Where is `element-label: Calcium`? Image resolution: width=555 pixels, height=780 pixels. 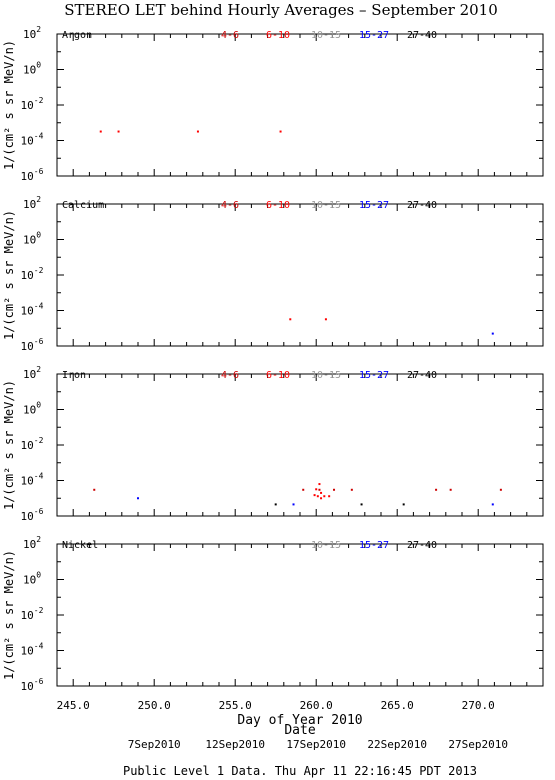 element-label: Calcium is located at coordinates (83, 205).